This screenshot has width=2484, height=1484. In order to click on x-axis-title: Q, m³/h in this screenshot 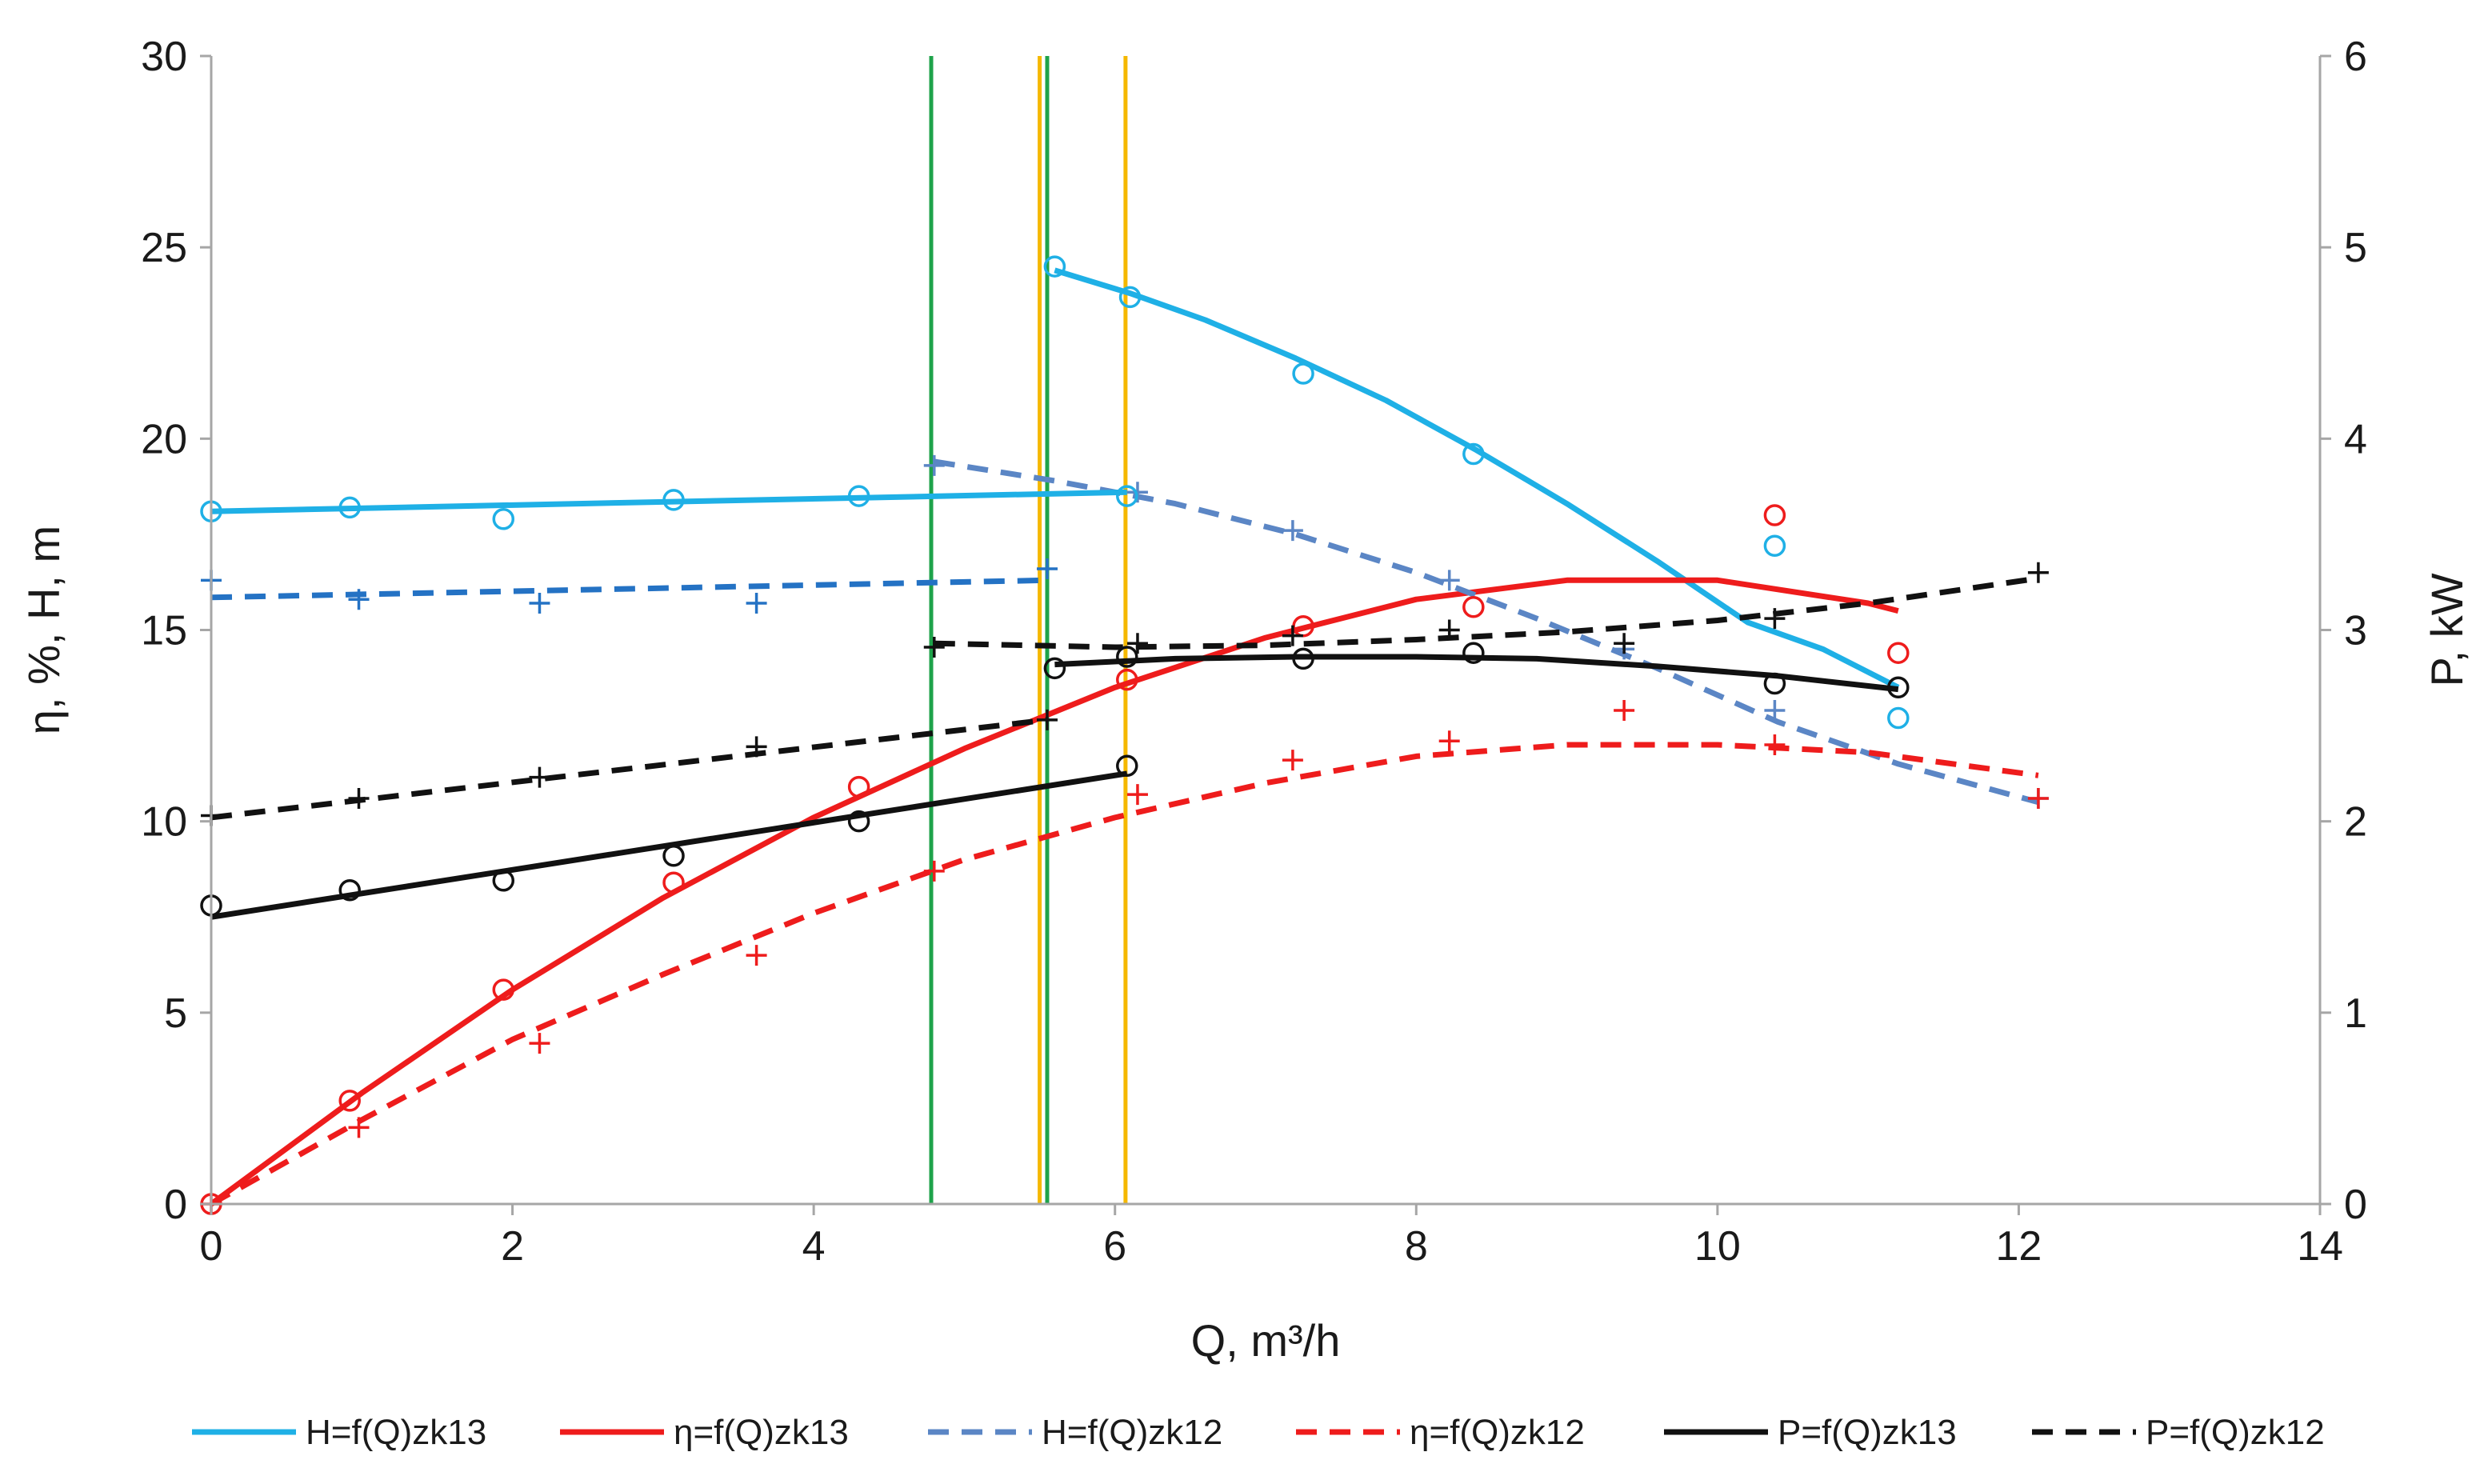, I will do `click(1266, 1340)`.